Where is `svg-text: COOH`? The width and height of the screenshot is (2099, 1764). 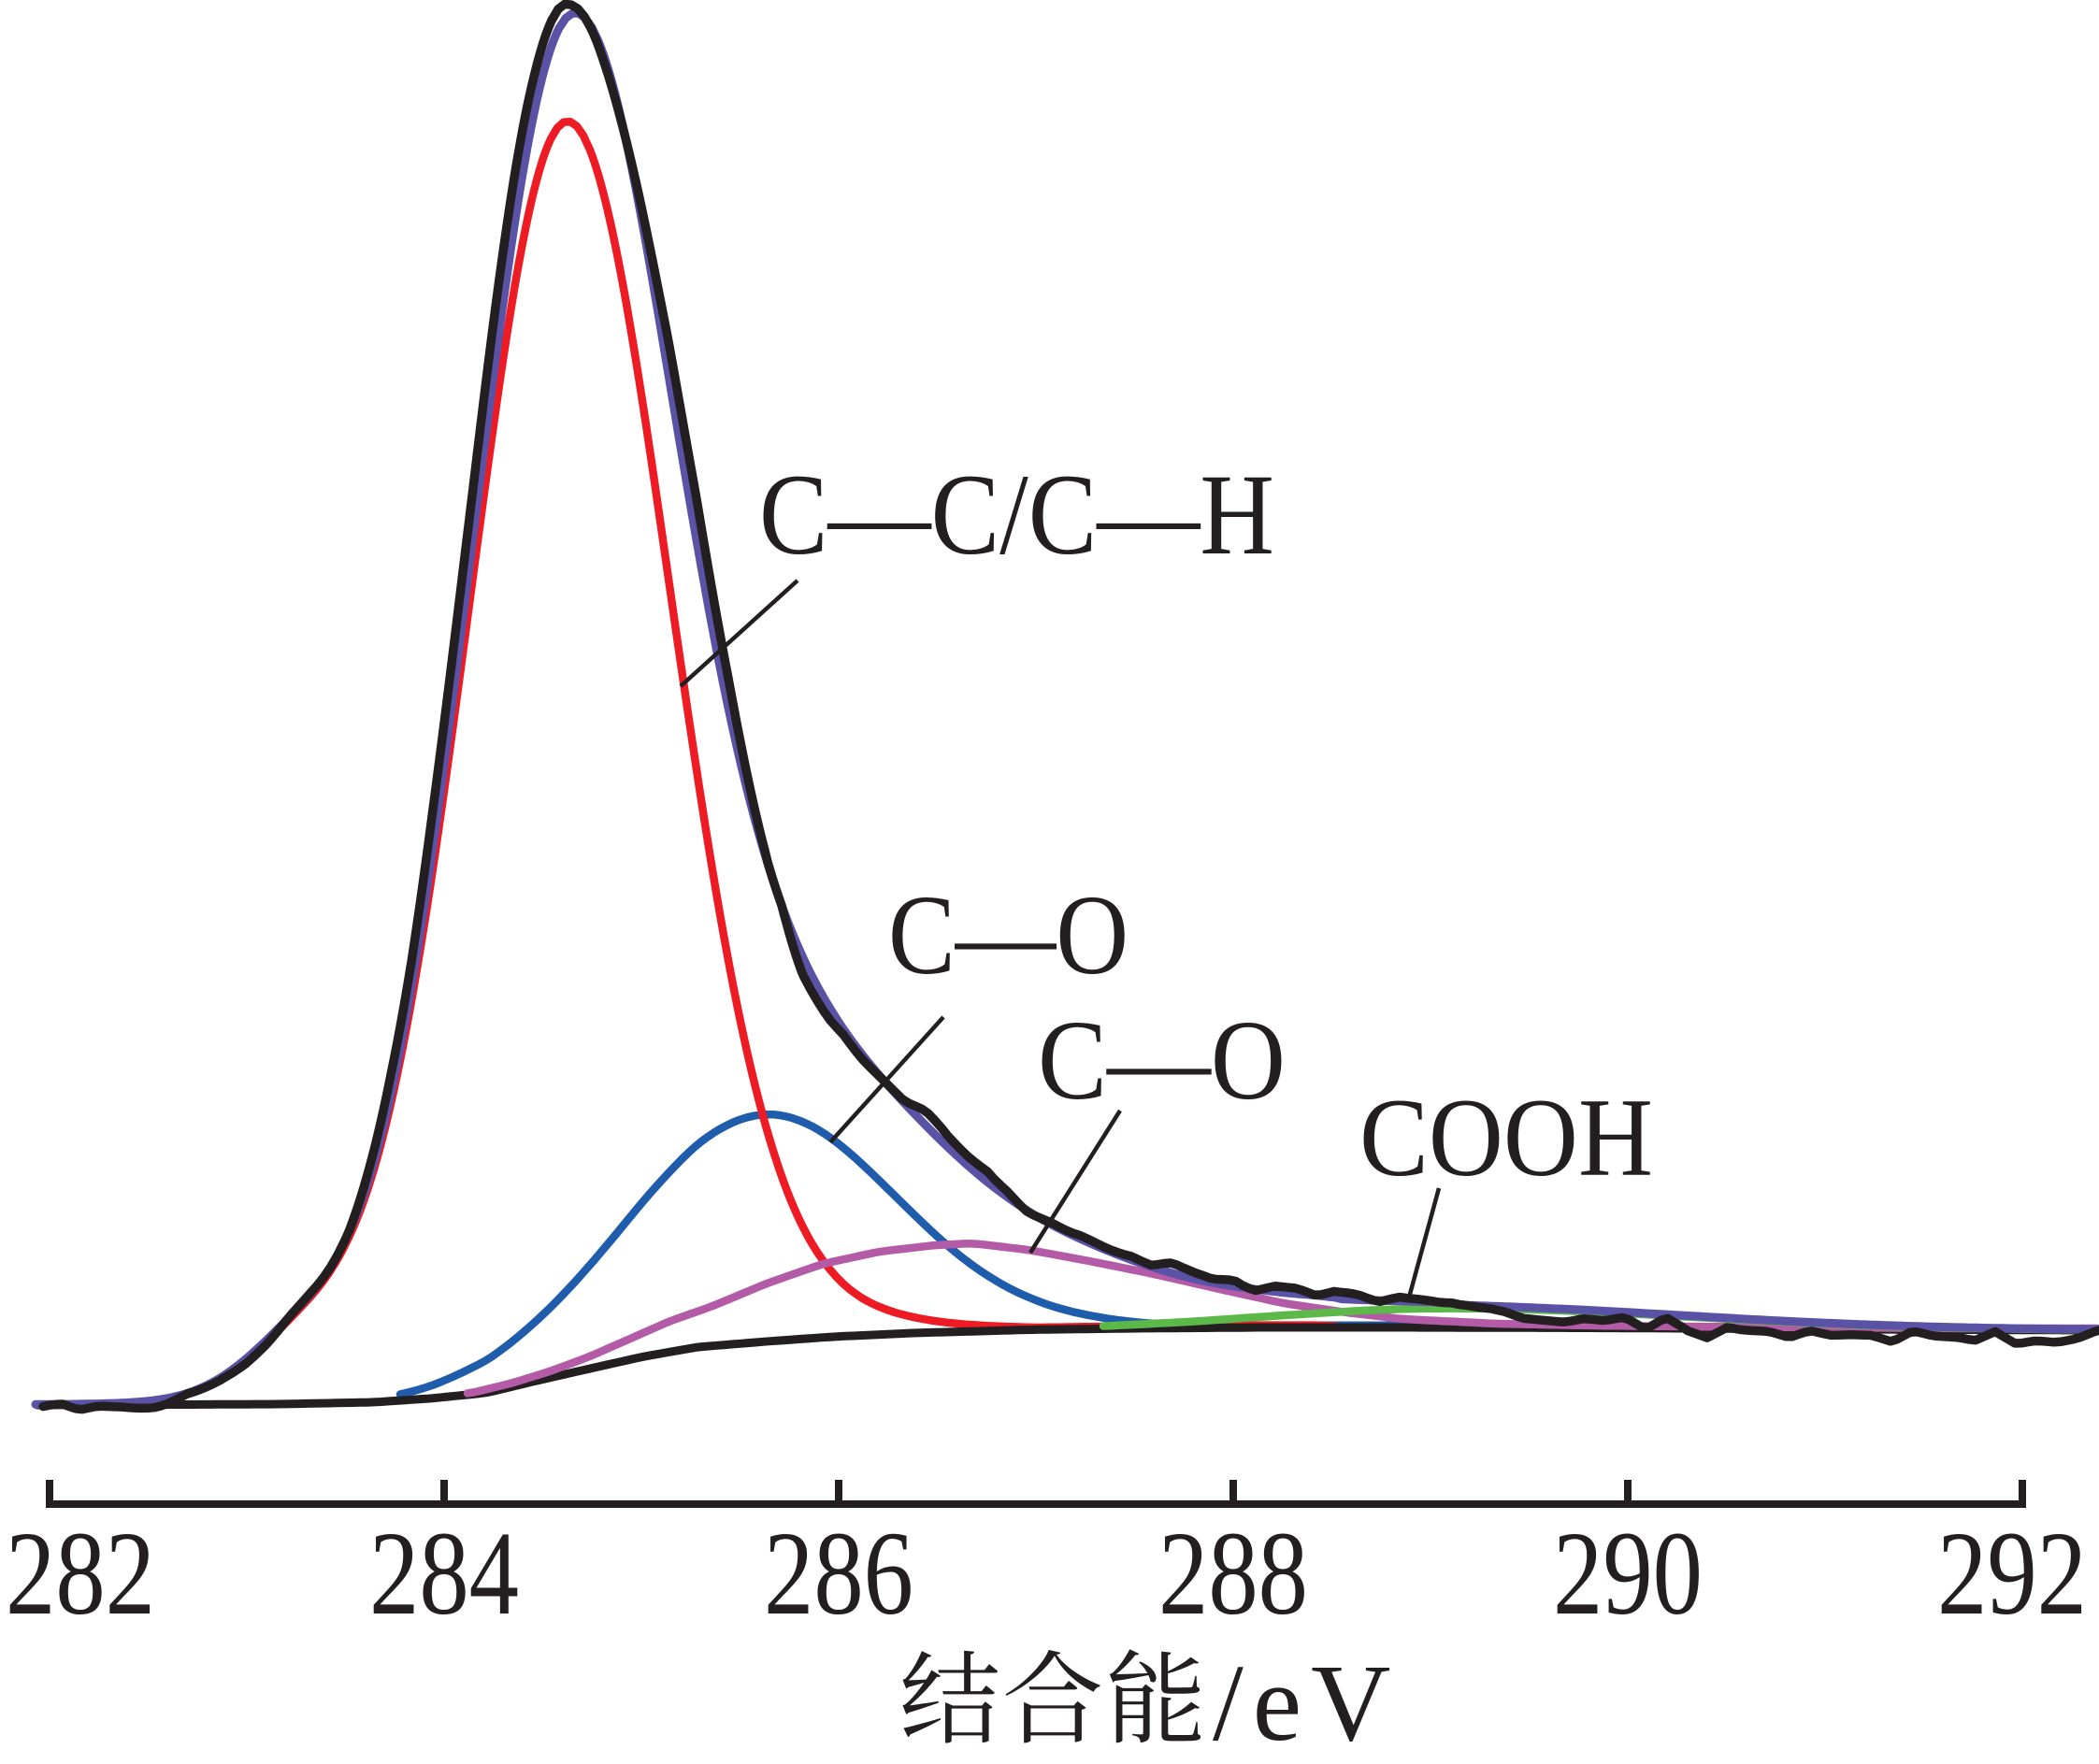
svg-text: COOH is located at coordinates (1506, 1137).